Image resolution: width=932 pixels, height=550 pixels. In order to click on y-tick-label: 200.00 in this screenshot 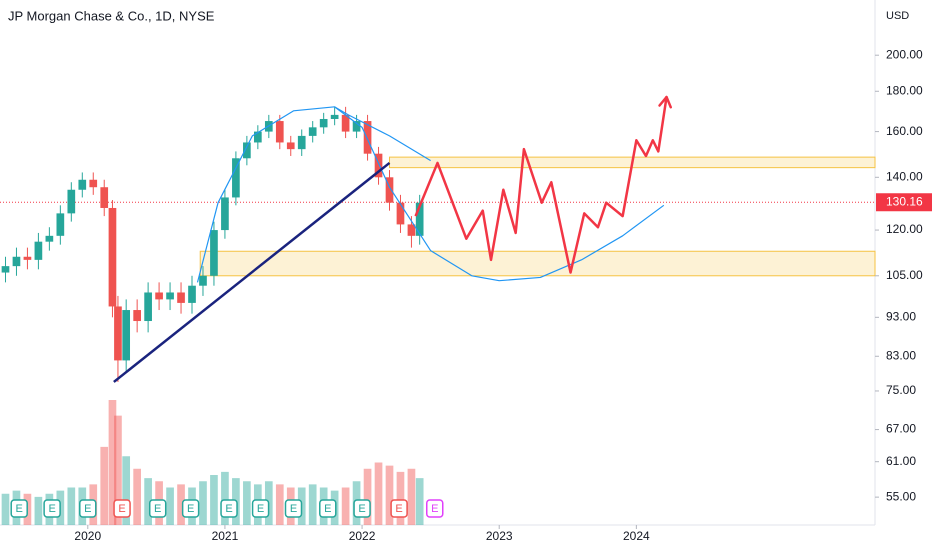, I will do `click(904, 54)`.